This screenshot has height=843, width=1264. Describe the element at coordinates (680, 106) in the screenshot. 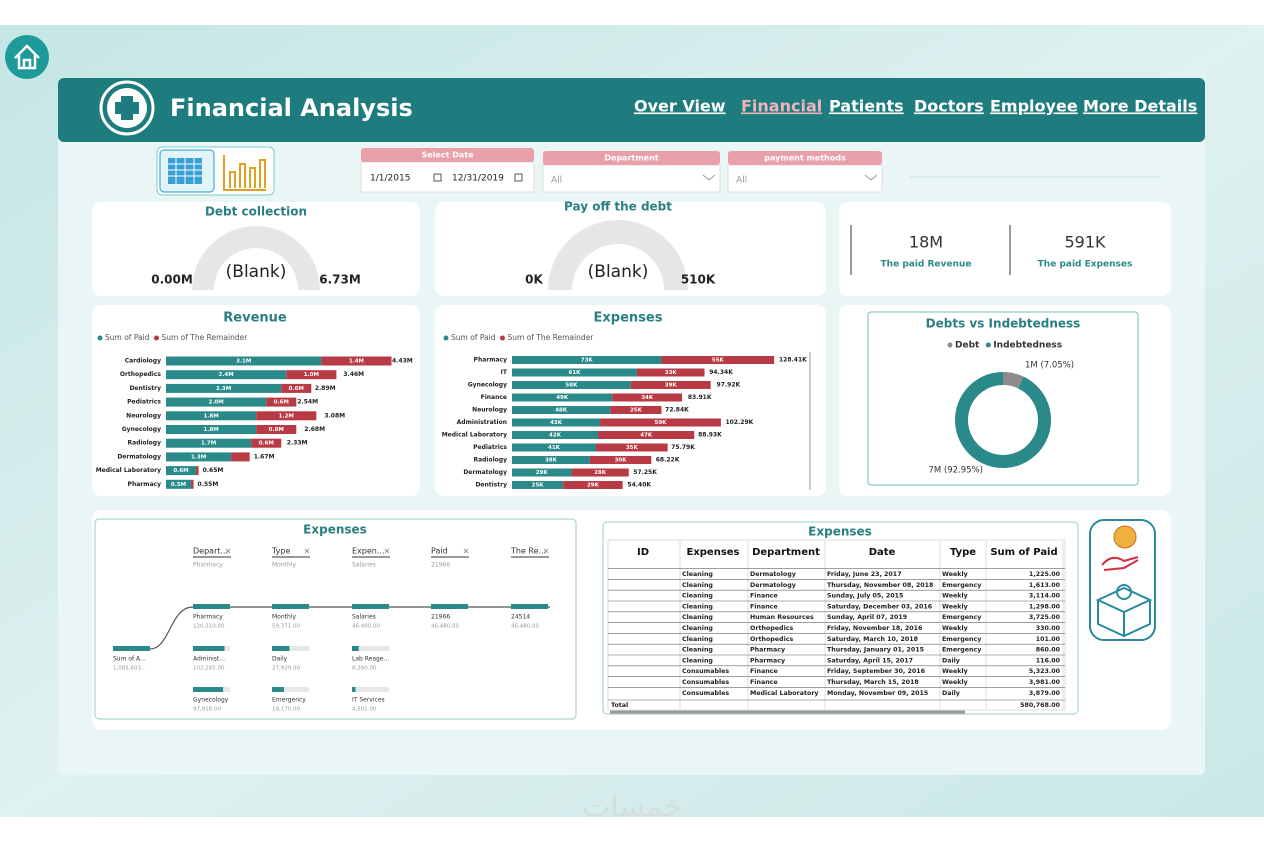

I see `nav-link: Over View` at that location.